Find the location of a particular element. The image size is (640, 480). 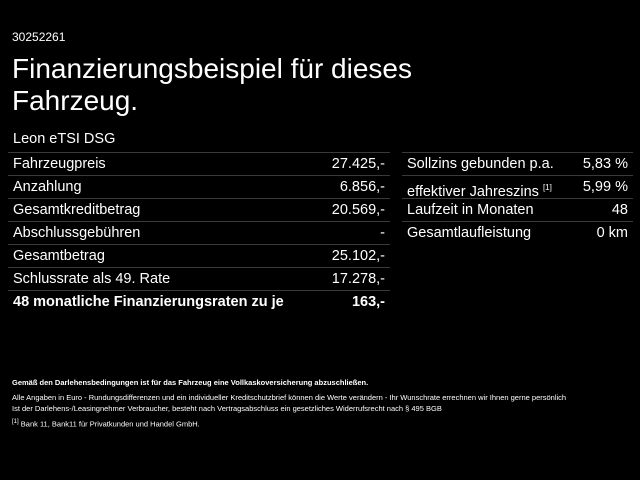

table-row: Gesamtkreditbetrag 20.569,- is located at coordinates (199, 209).